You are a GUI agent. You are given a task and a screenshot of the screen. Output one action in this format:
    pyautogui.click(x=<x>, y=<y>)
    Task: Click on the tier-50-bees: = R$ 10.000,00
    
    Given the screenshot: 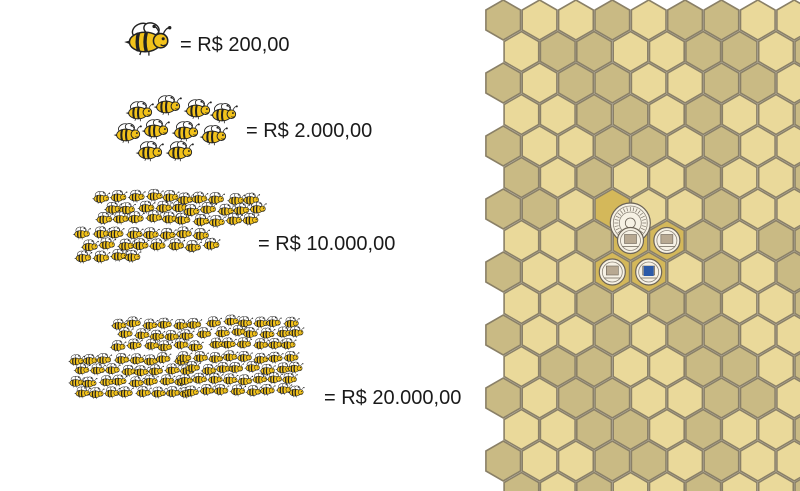 What is the action you would take?
    pyautogui.click(x=245, y=240)
    